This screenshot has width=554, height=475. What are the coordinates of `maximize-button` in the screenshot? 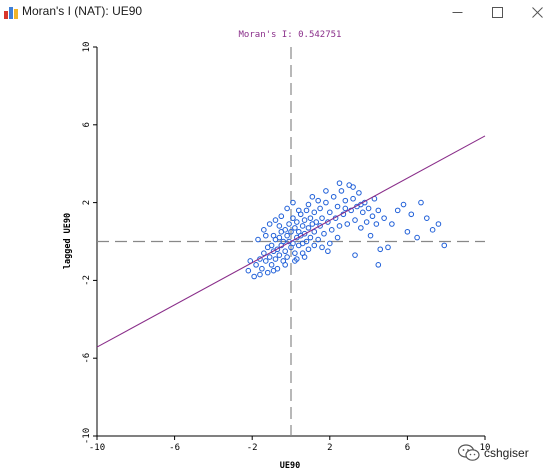 It's located at (497, 12).